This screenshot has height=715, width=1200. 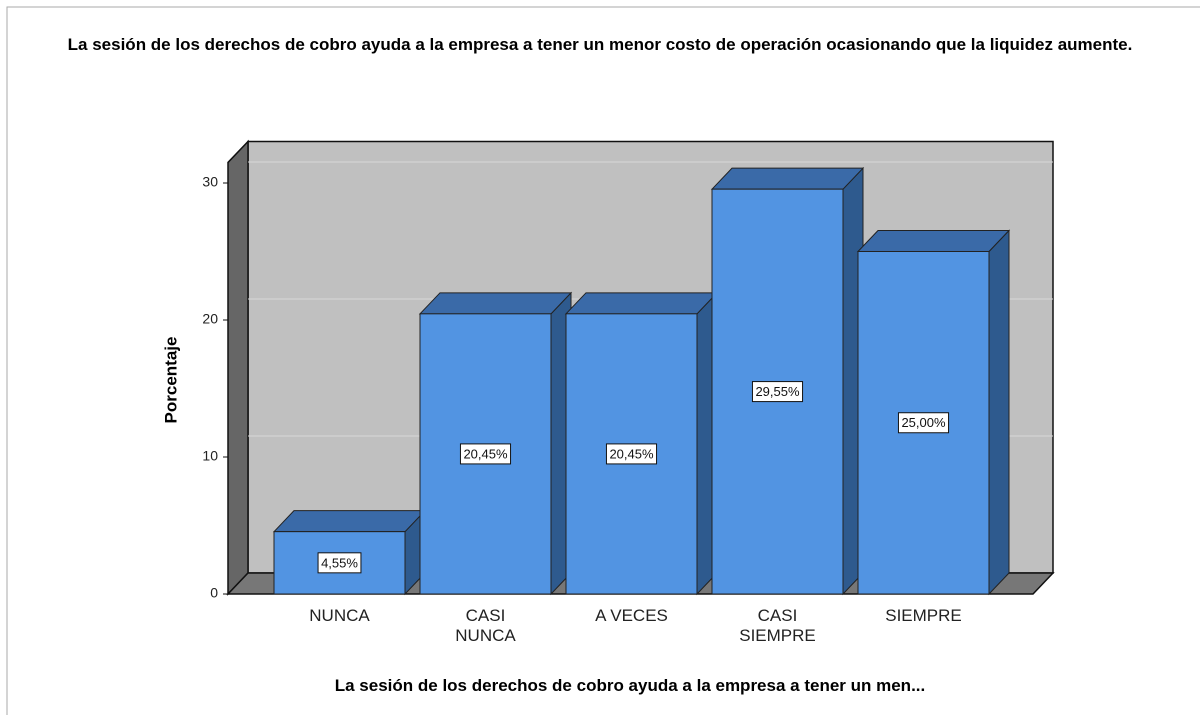 What do you see at coordinates (923, 615) in the screenshot?
I see `x-tick-label: SIEMPRE` at bounding box center [923, 615].